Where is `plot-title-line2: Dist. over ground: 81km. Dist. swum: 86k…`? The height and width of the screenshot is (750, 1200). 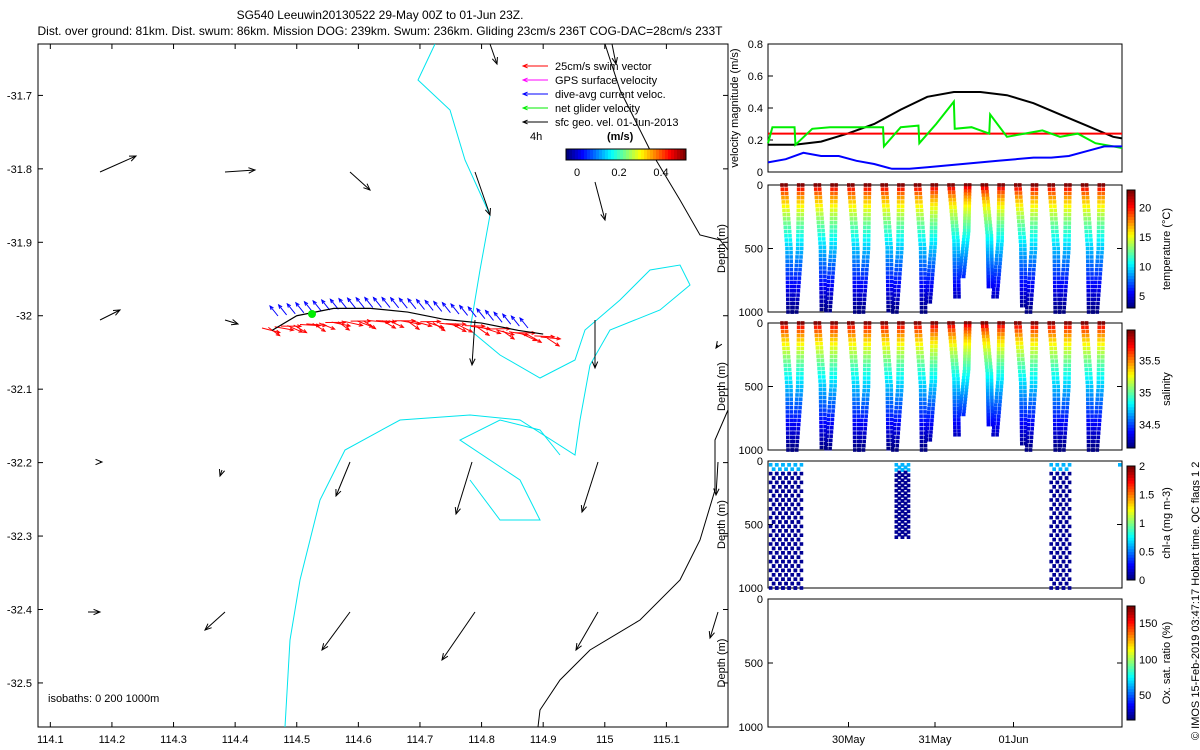 plot-title-line2: Dist. over ground: 81km. Dist. swum: 86k… is located at coordinates (380, 31).